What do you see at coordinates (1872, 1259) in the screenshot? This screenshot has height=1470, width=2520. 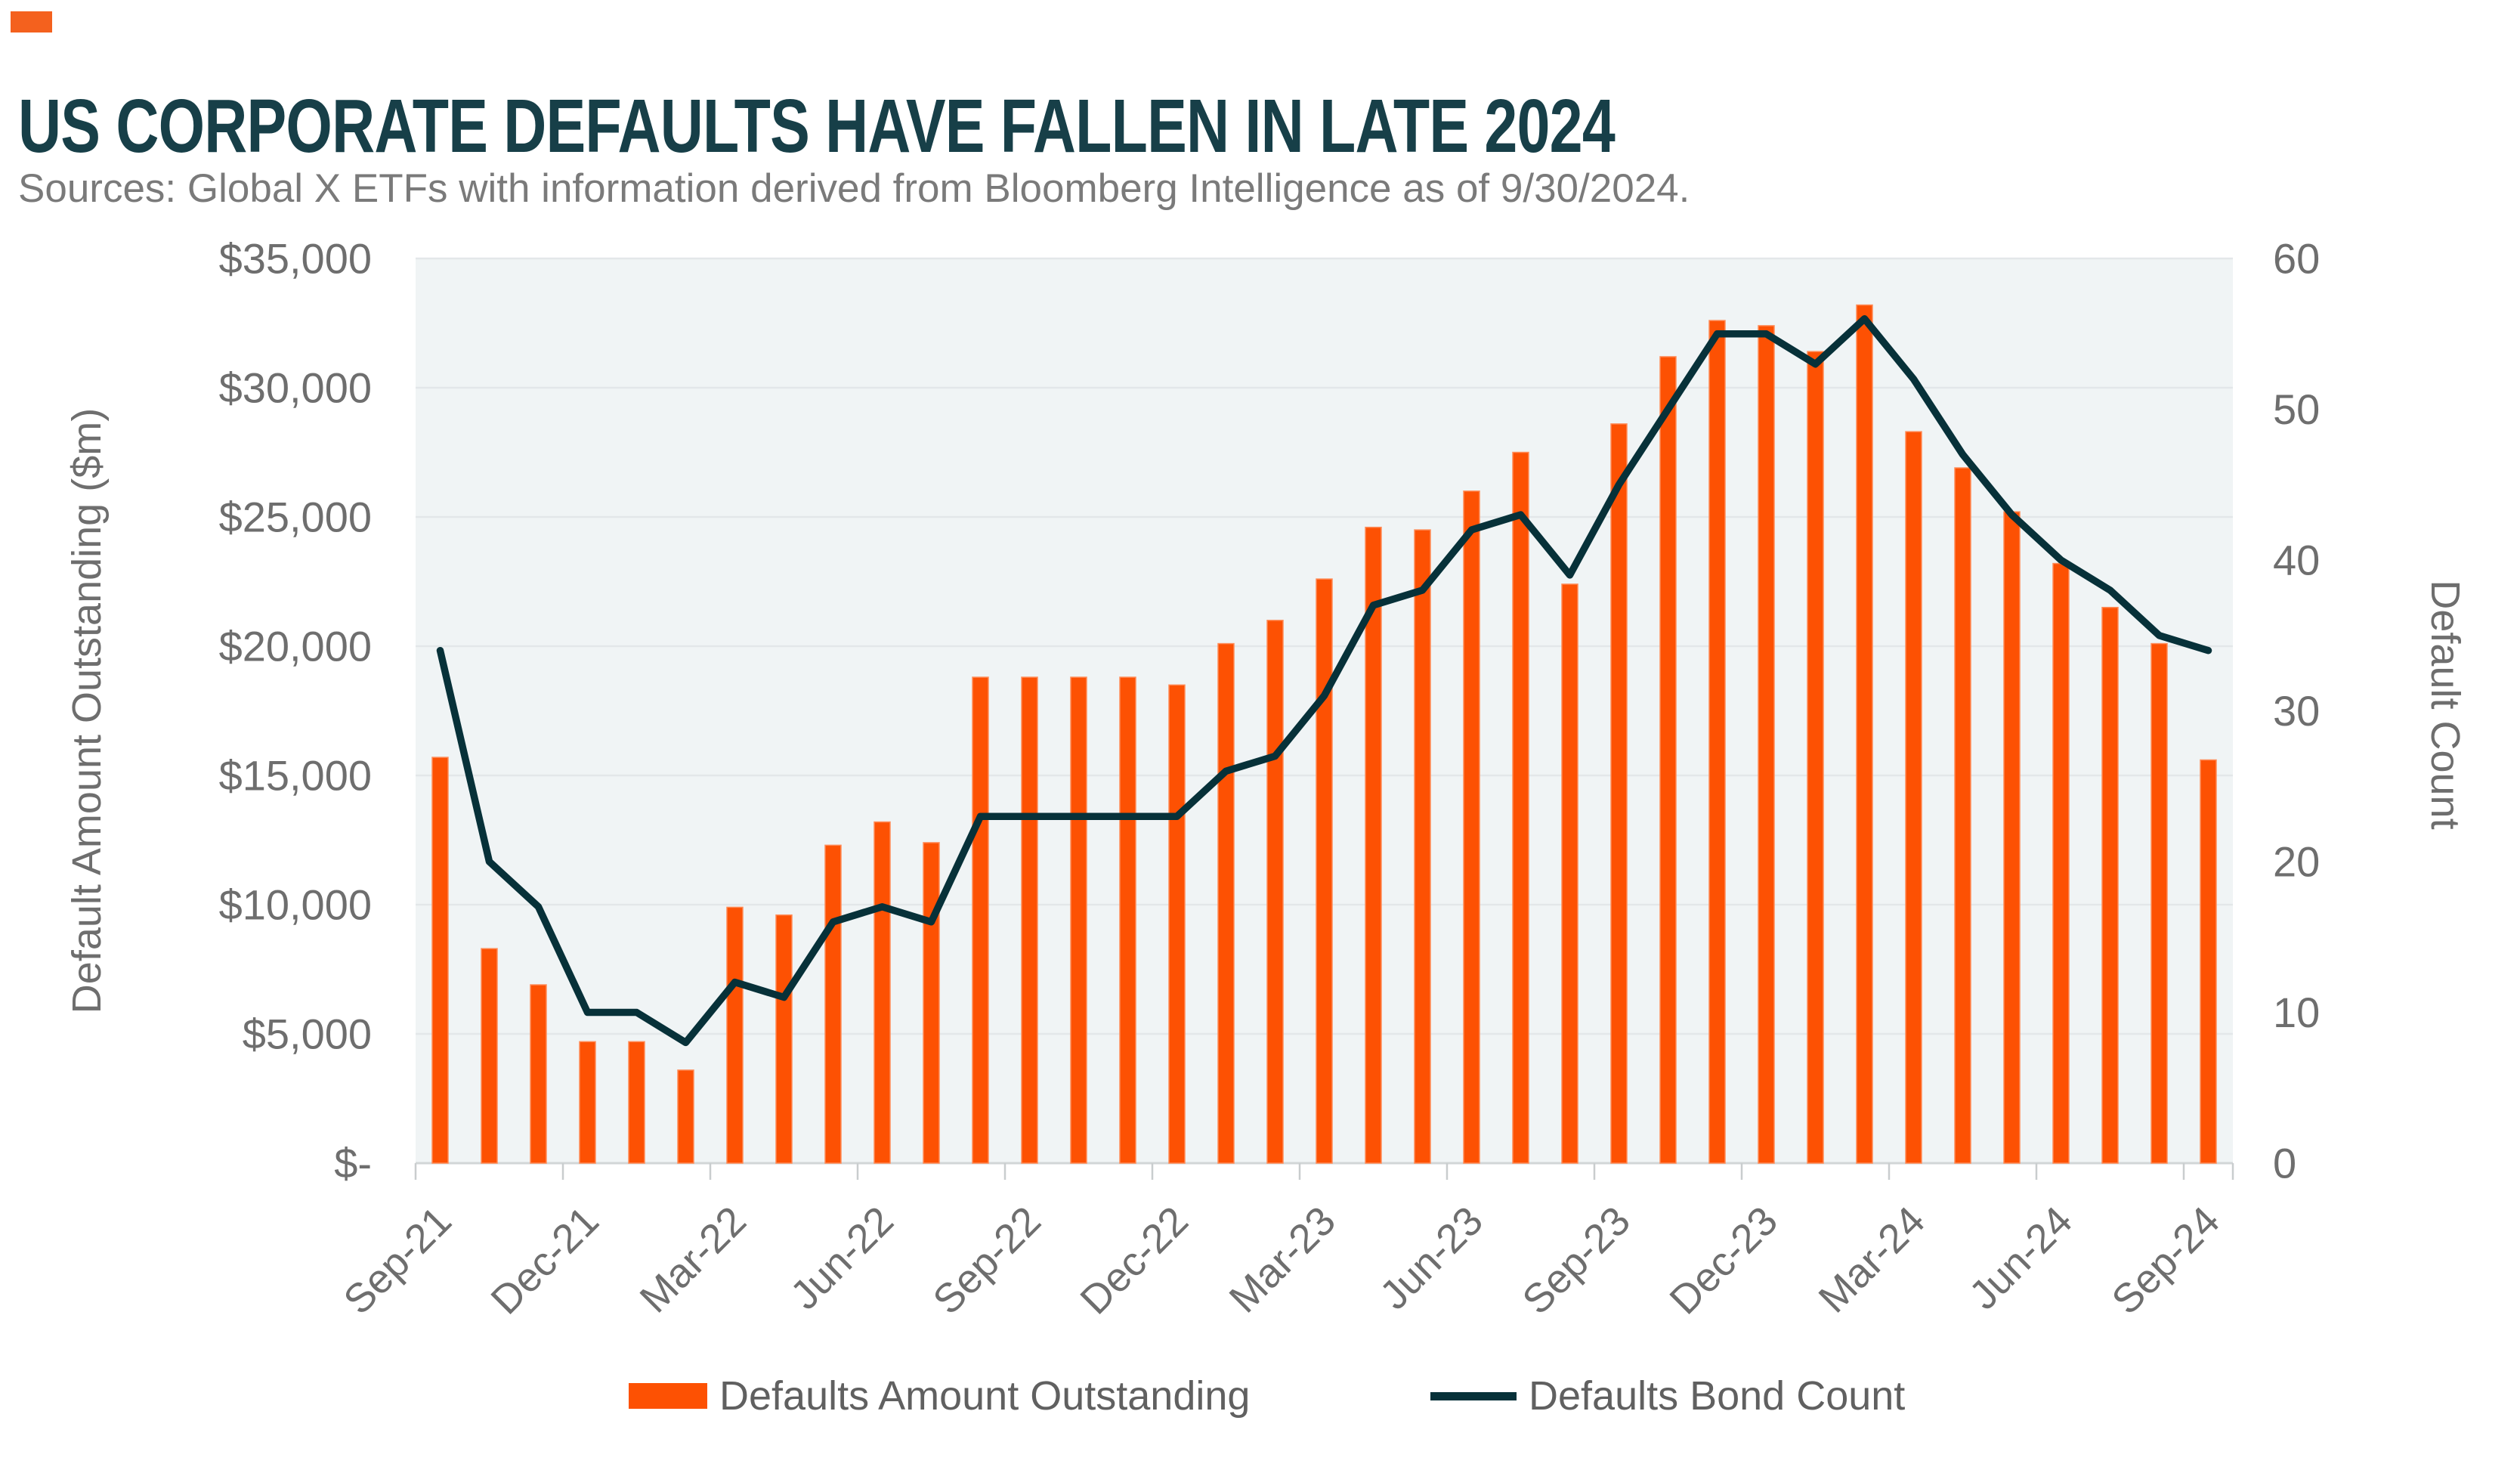 I see `x-tick-label: Mar-24` at bounding box center [1872, 1259].